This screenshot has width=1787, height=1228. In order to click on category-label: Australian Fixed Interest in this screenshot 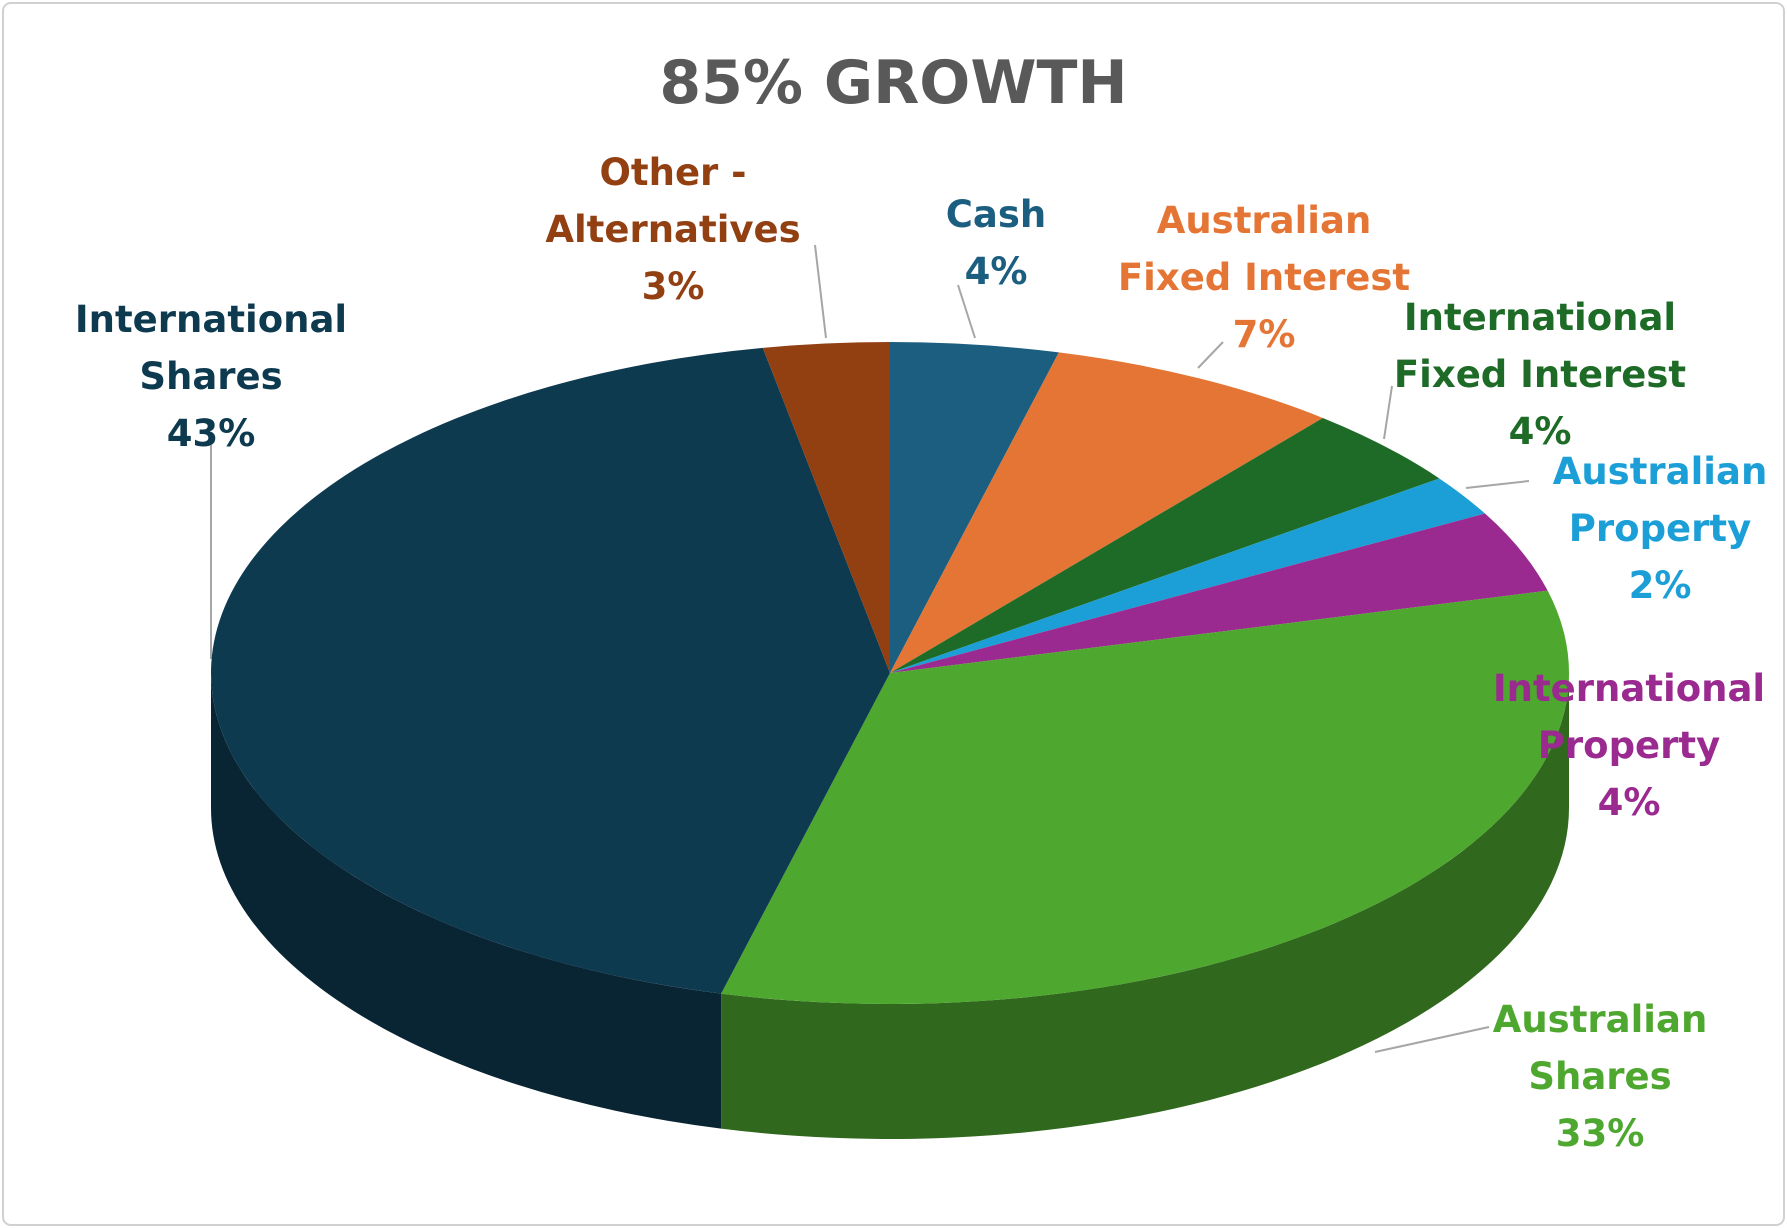, I will do `click(1264, 249)`.